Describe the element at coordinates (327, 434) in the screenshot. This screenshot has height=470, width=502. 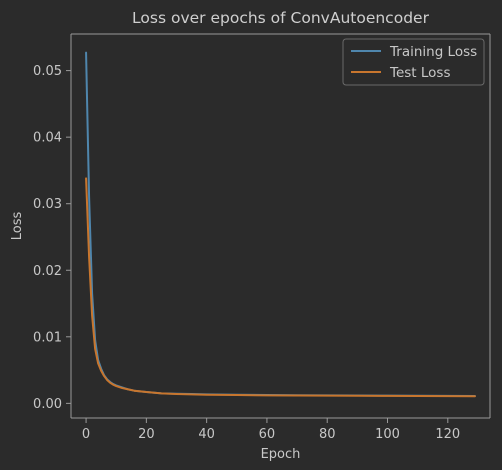
I see `x-tick-label: 80` at that location.